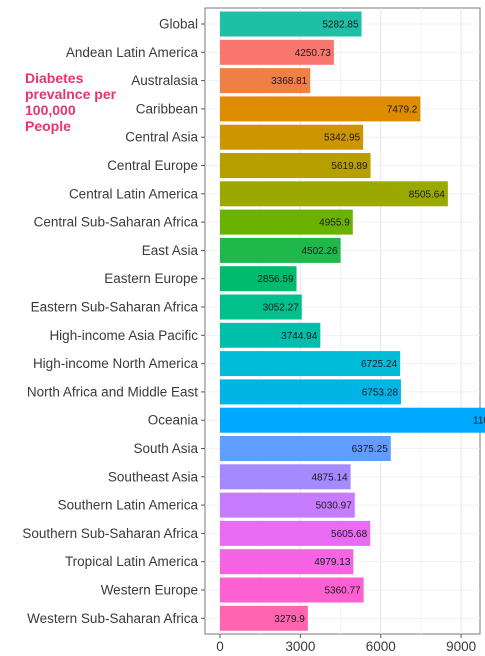 The image size is (485, 656). What do you see at coordinates (349, 534) in the screenshot?
I see `bar-value-label: 5605.68` at bounding box center [349, 534].